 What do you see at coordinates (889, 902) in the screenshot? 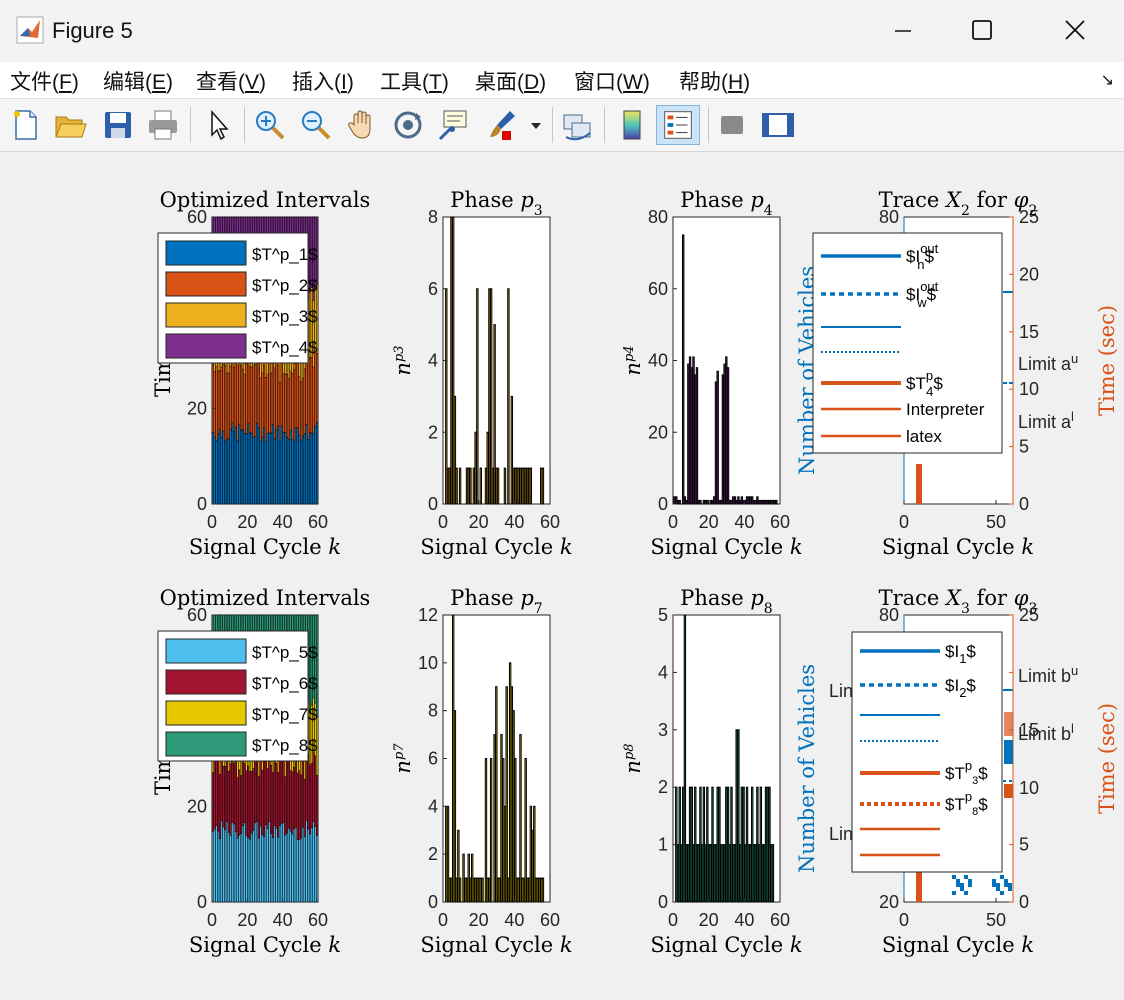
I see `y-left-tick-label: 20` at bounding box center [889, 902].